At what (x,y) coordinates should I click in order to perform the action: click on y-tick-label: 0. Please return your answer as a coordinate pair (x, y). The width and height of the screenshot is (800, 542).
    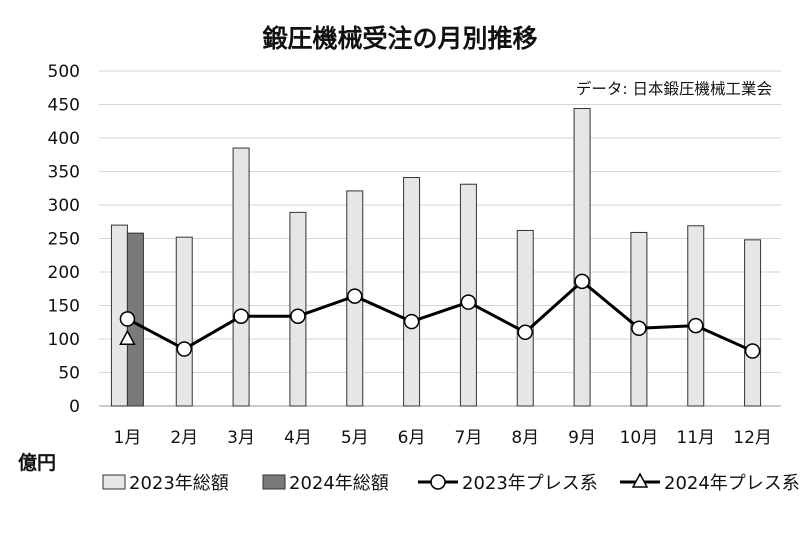
    Looking at the image, I should click on (74, 407).